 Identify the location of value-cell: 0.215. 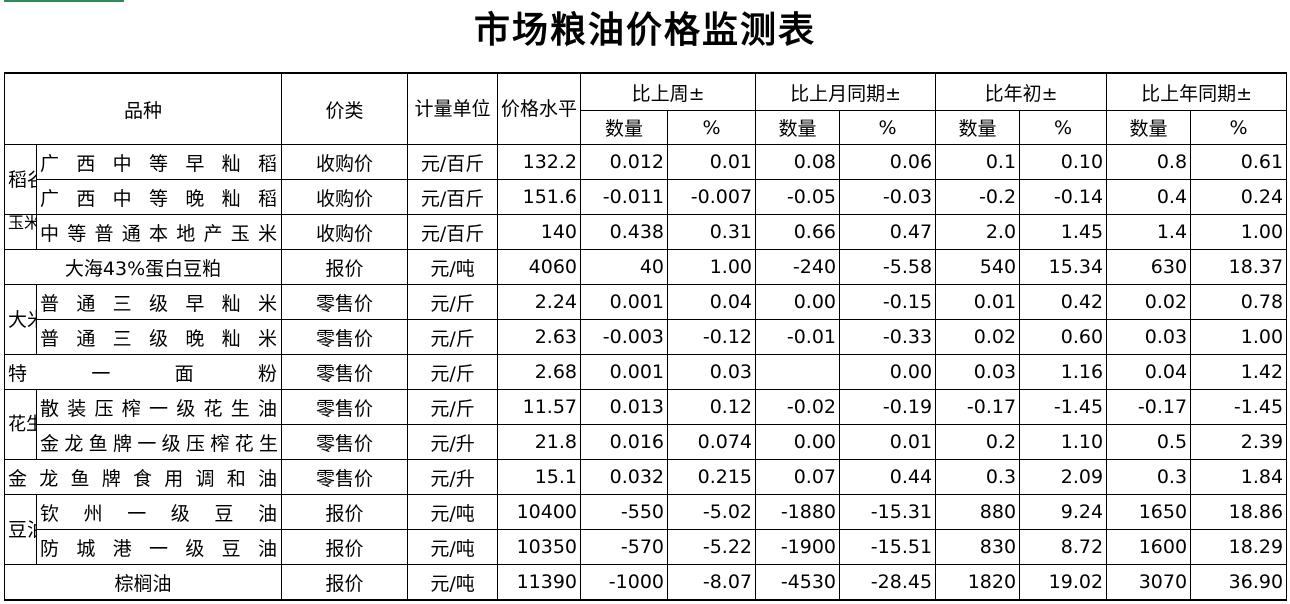
(712, 477).